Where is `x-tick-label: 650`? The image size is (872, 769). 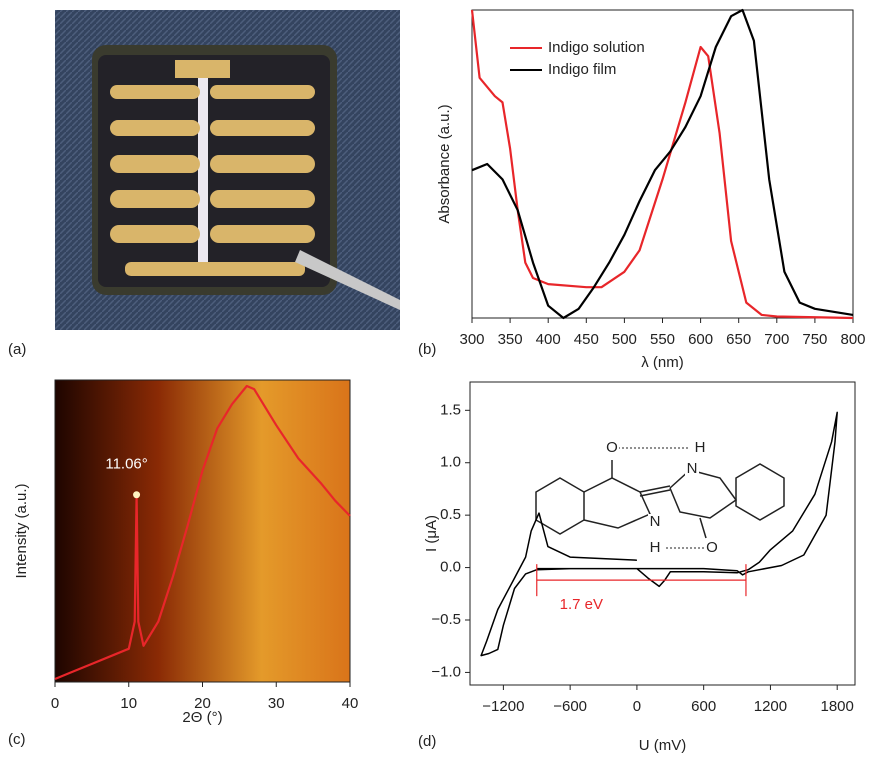
x-tick-label: 650 is located at coordinates (738, 339).